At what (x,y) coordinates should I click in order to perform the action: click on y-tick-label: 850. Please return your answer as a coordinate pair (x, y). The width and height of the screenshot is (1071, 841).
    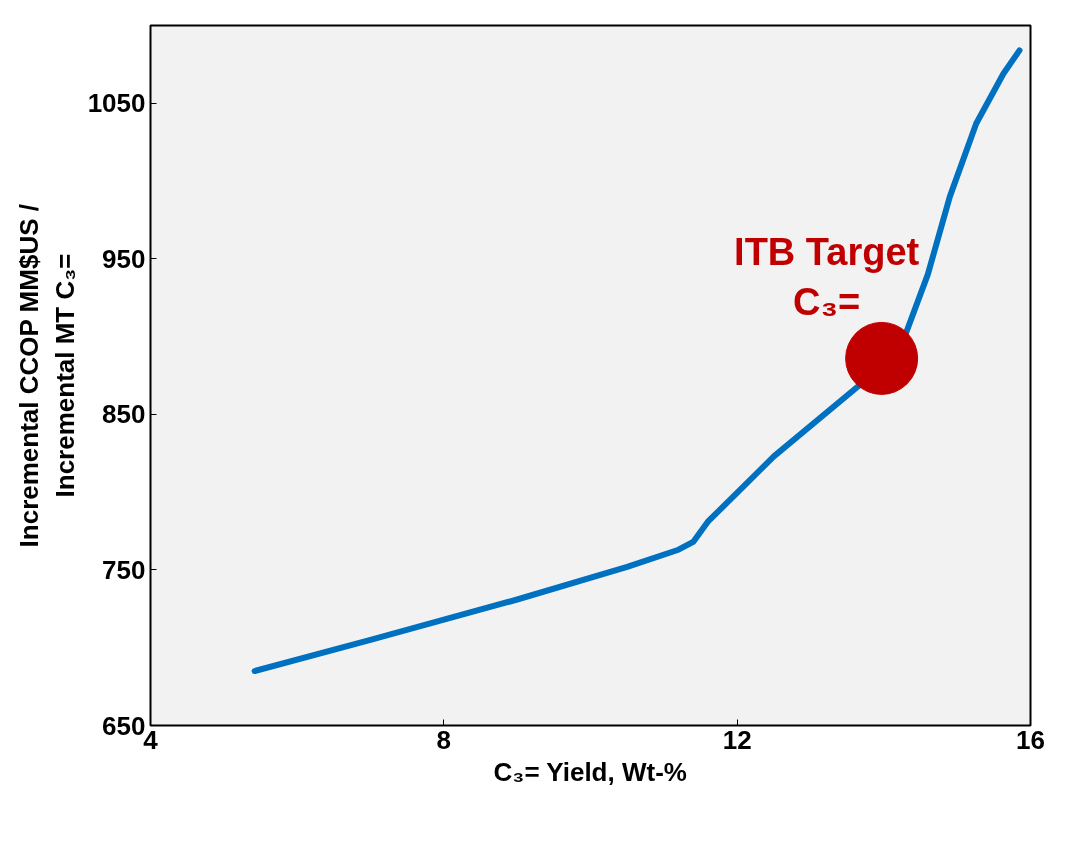
    Looking at the image, I should click on (124, 414).